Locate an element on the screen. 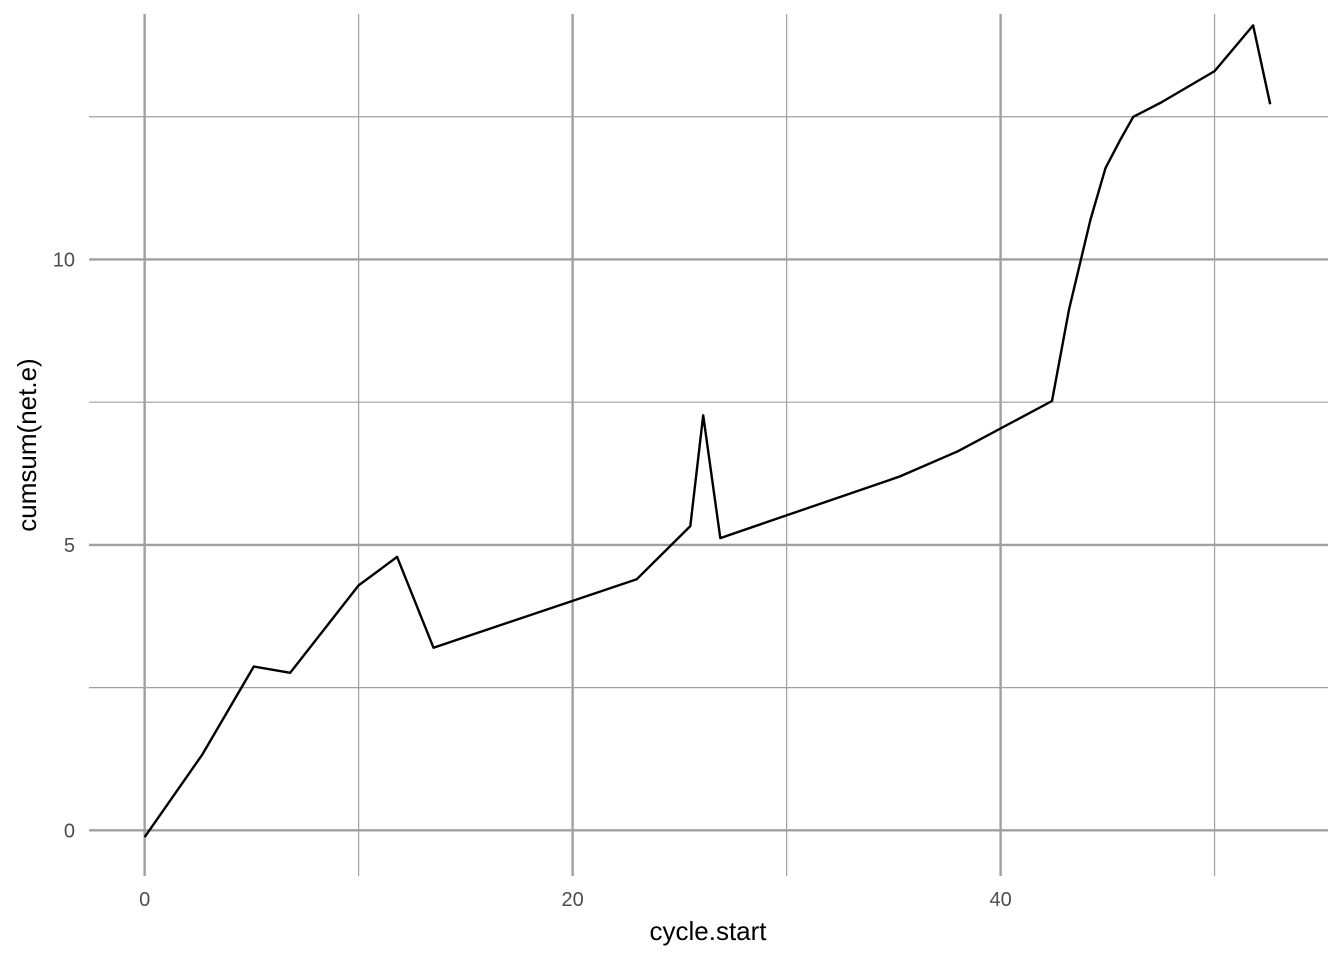 The height and width of the screenshot is (960, 1344). x-tick-label: 20 is located at coordinates (572, 900).